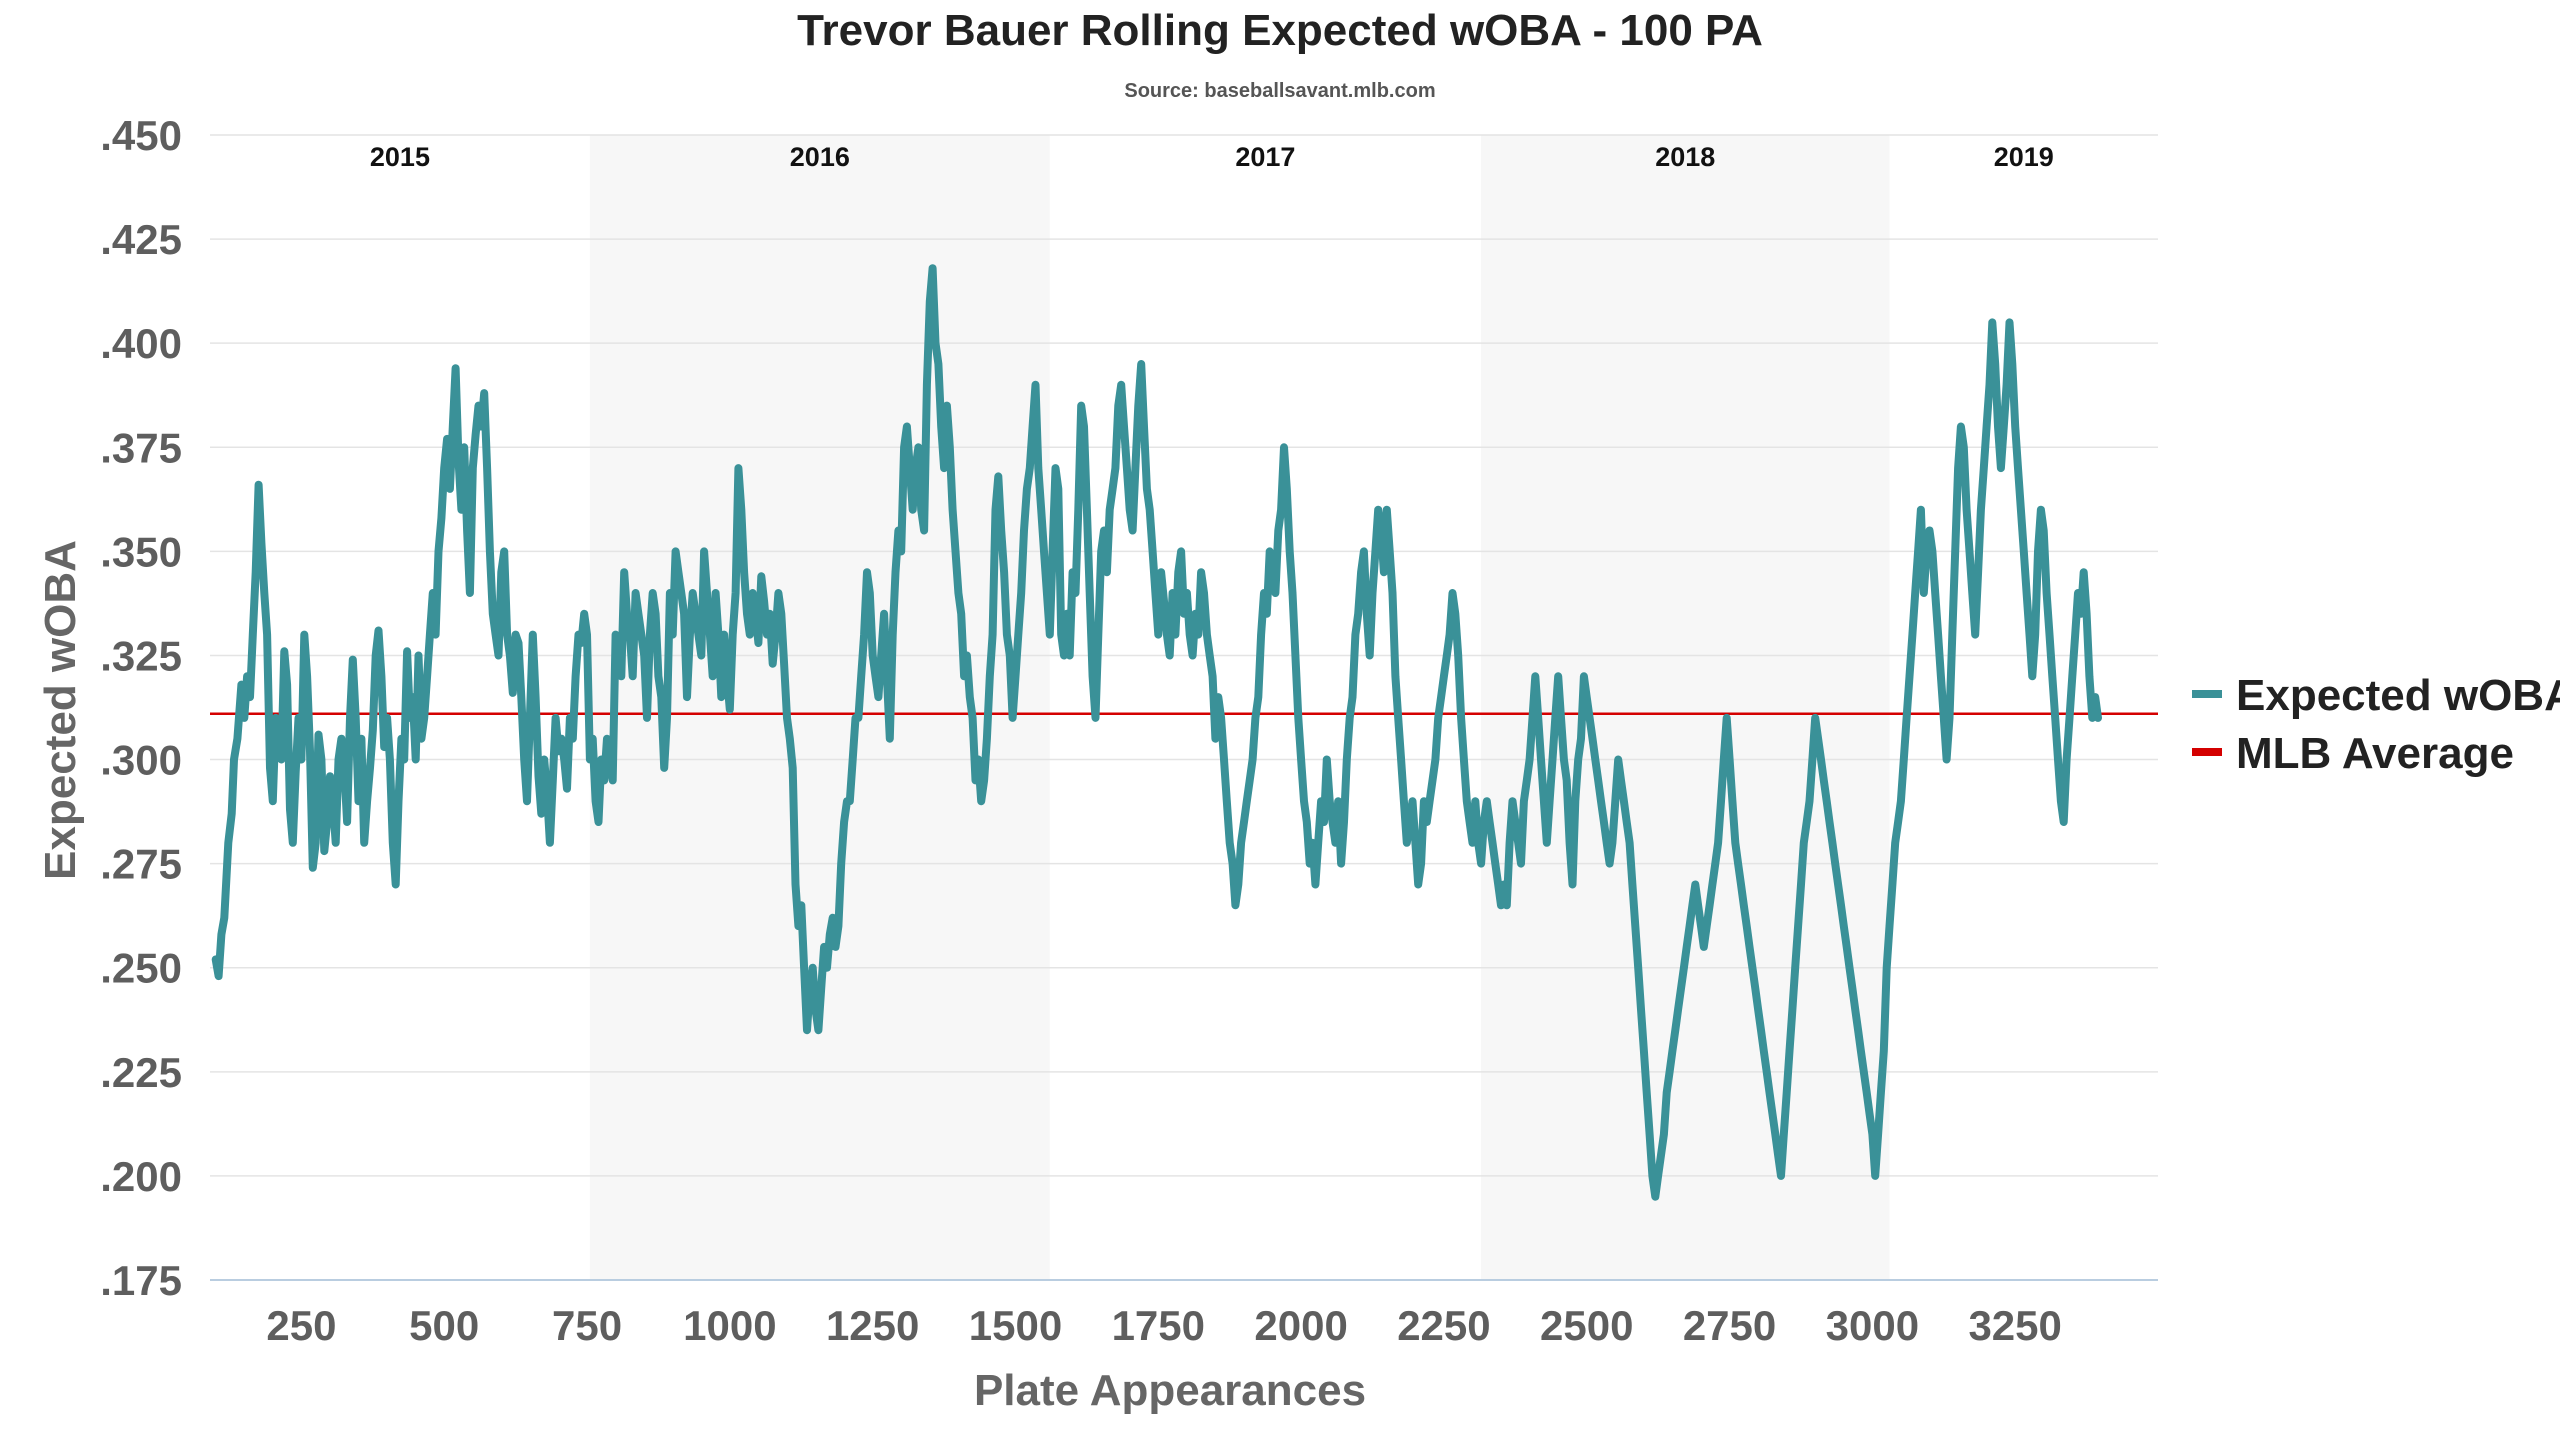 The width and height of the screenshot is (2560, 1445). What do you see at coordinates (141, 1072) in the screenshot?
I see `y-tick-label: .225` at bounding box center [141, 1072].